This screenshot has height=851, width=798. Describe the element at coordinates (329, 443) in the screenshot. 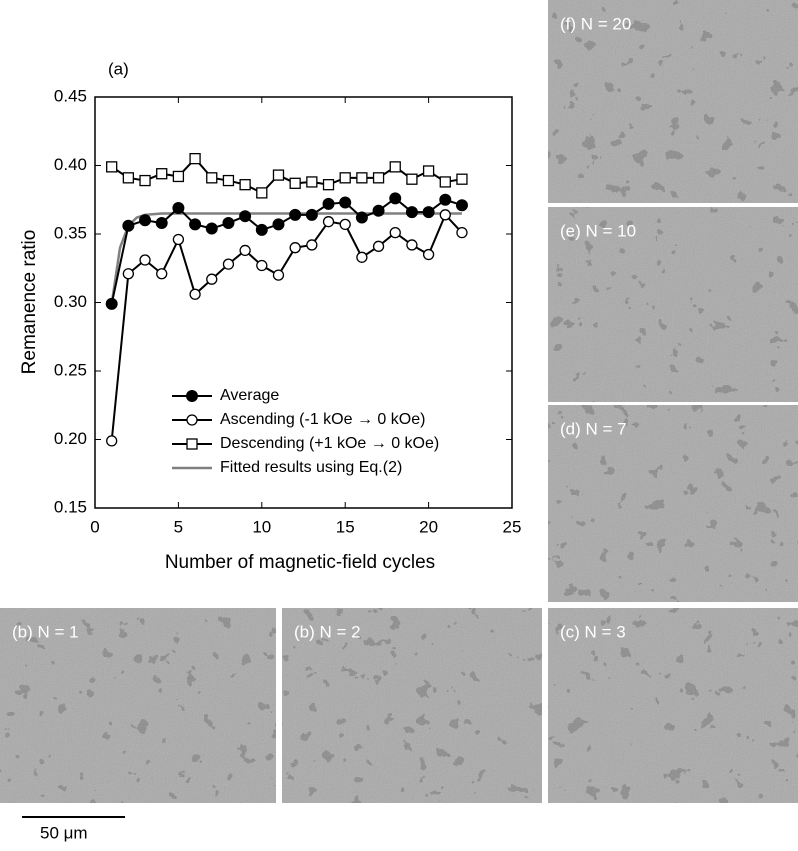

I see `legend-label: Descending (+1 kOe → 0 kOe)` at that location.